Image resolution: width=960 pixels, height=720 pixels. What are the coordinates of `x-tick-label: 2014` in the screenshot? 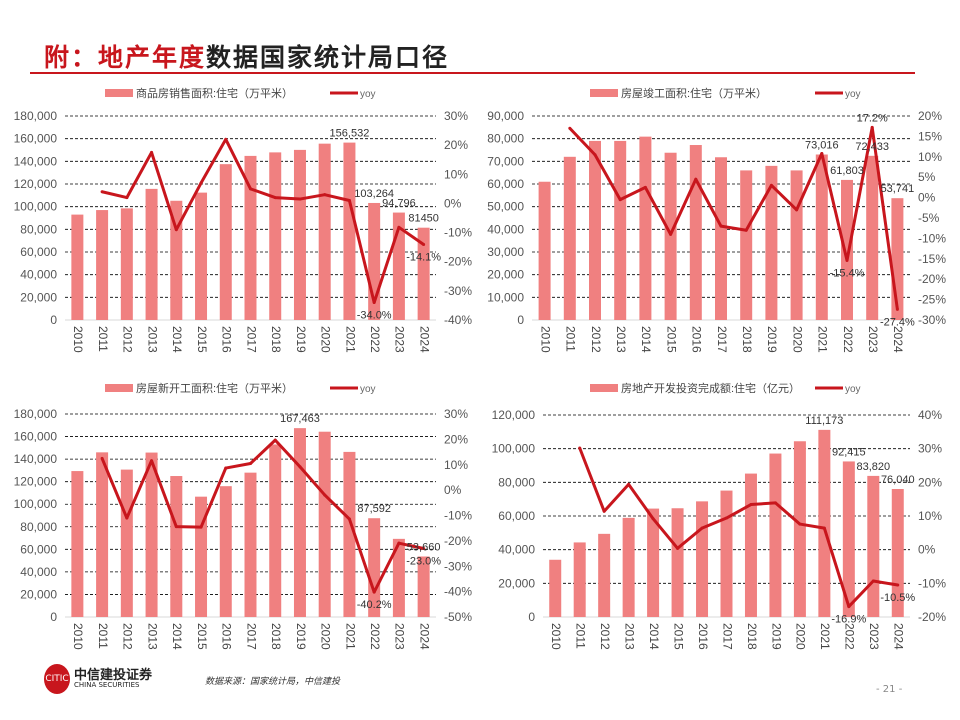 It's located at (646, 339).